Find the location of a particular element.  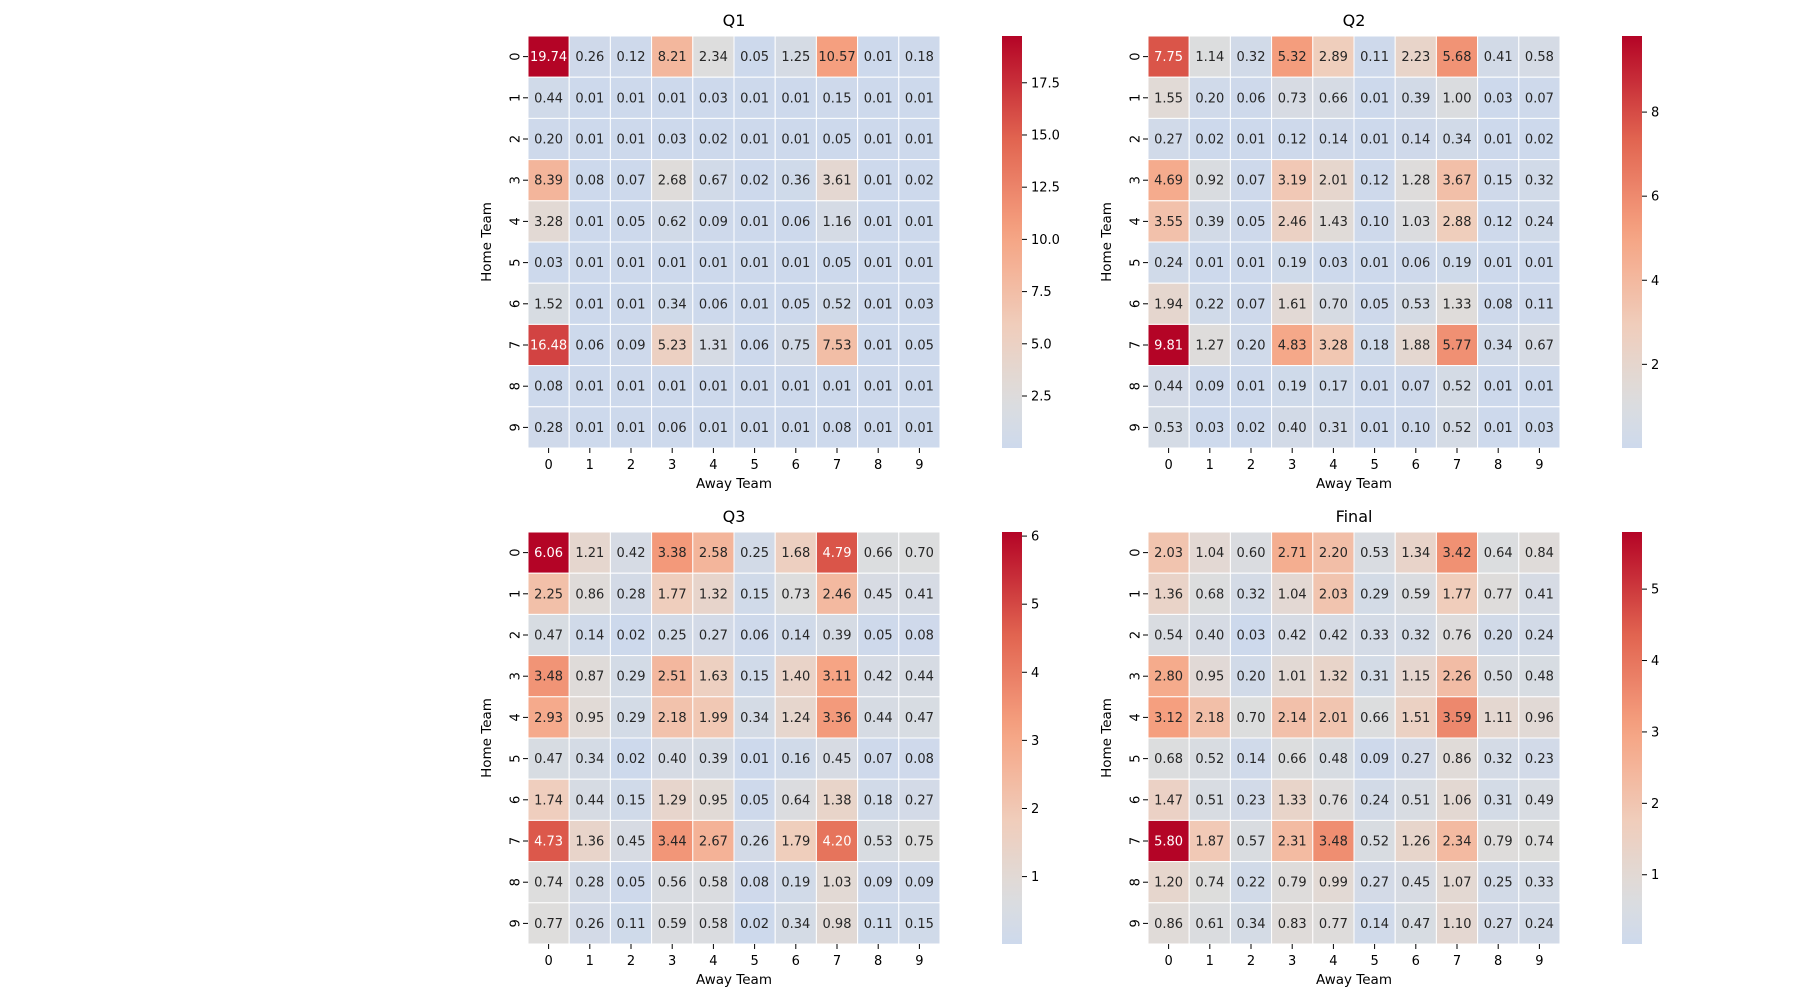

cell-value-label: 0.34 is located at coordinates (1457, 140).